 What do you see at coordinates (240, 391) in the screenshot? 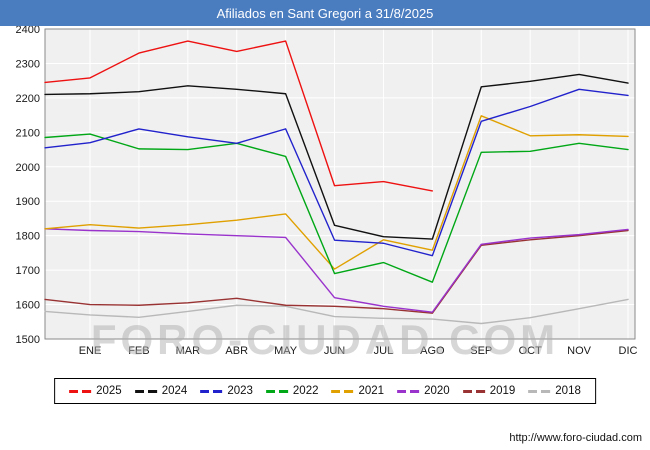
I see `legend-label: 2023` at bounding box center [240, 391].